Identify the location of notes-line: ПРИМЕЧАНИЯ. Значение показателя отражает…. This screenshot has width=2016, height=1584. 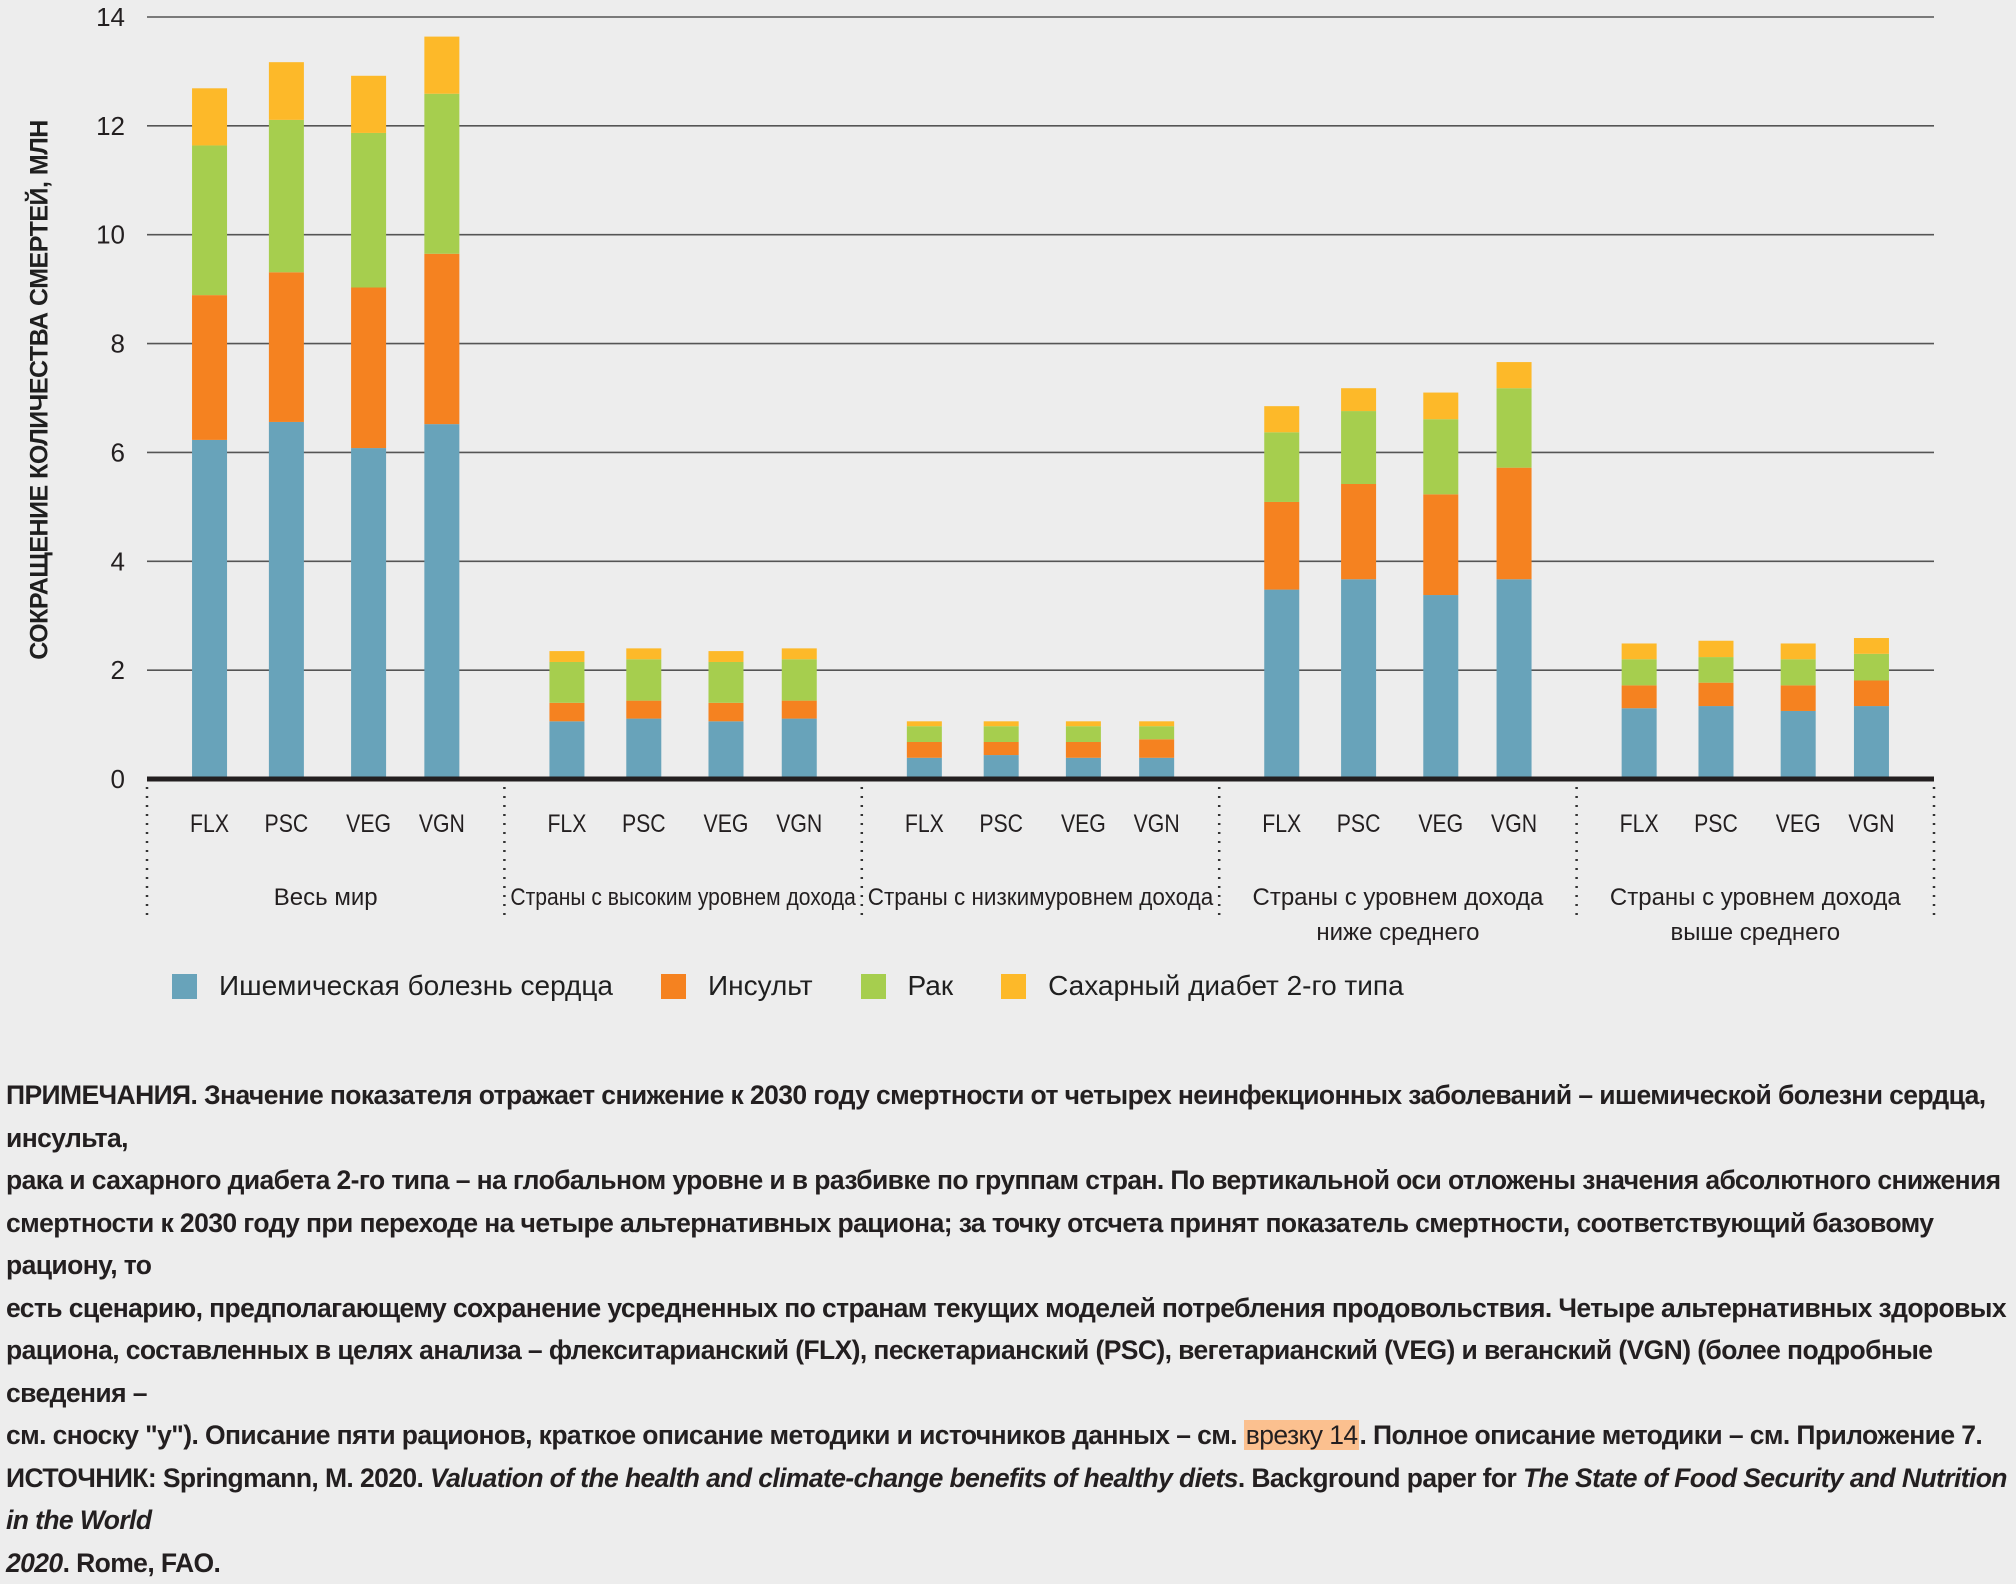
(1010, 1116).